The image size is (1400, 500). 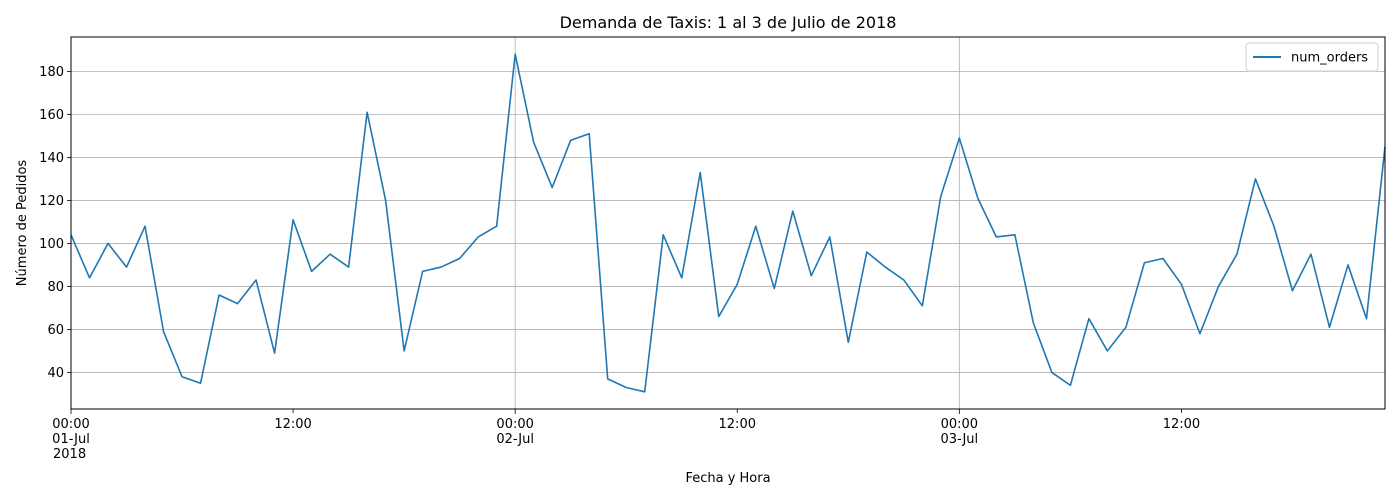 What do you see at coordinates (960, 439) in the screenshot?
I see `x-tick-label: 03-Jul` at bounding box center [960, 439].